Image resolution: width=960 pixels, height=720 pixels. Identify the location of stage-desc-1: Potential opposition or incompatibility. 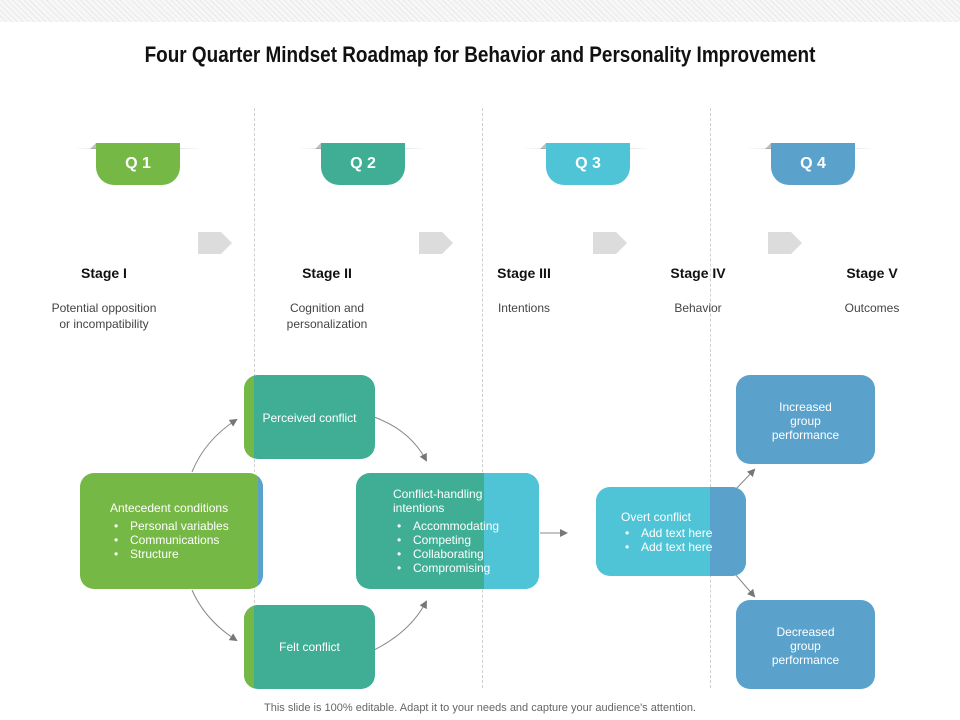
(104, 316).